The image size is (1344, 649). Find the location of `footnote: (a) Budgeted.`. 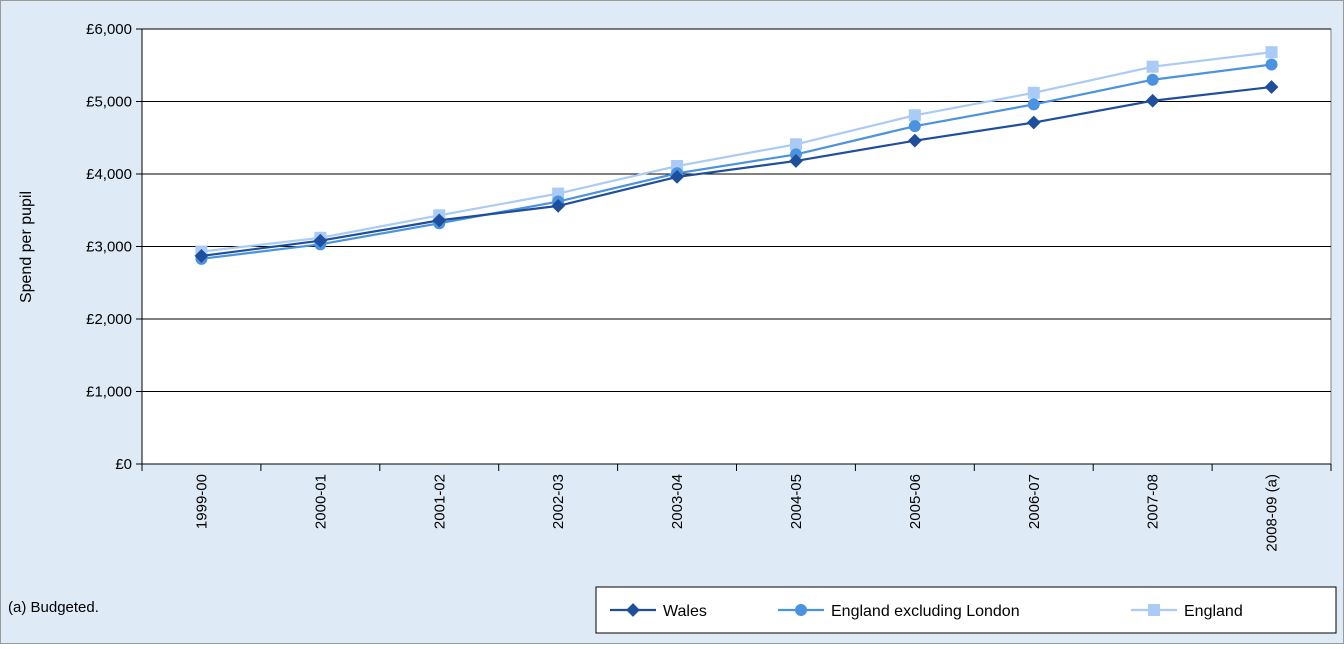

footnote: (a) Budgeted. is located at coordinates (53, 607).